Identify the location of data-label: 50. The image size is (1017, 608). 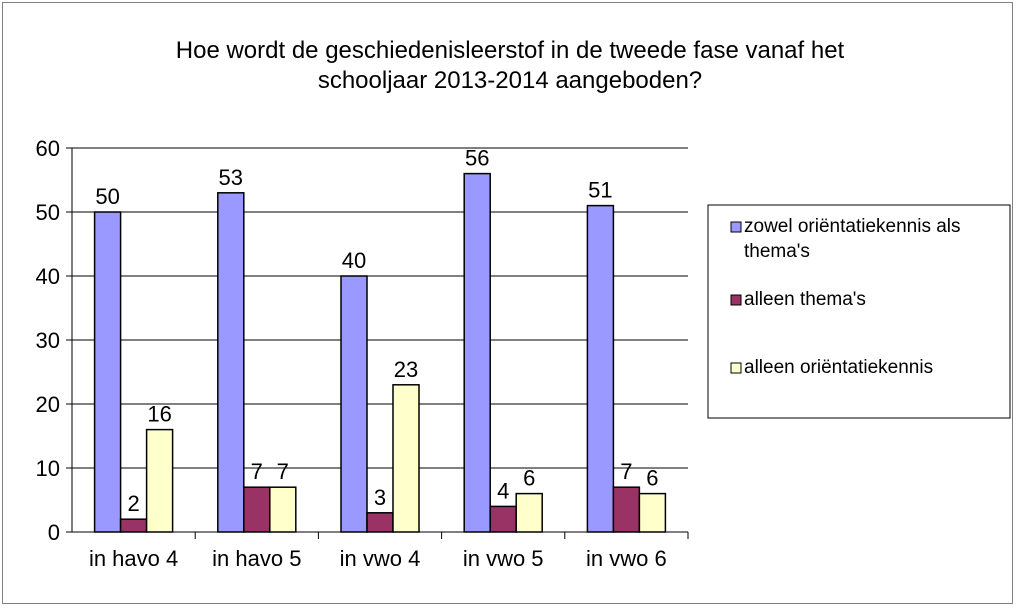
(107, 196).